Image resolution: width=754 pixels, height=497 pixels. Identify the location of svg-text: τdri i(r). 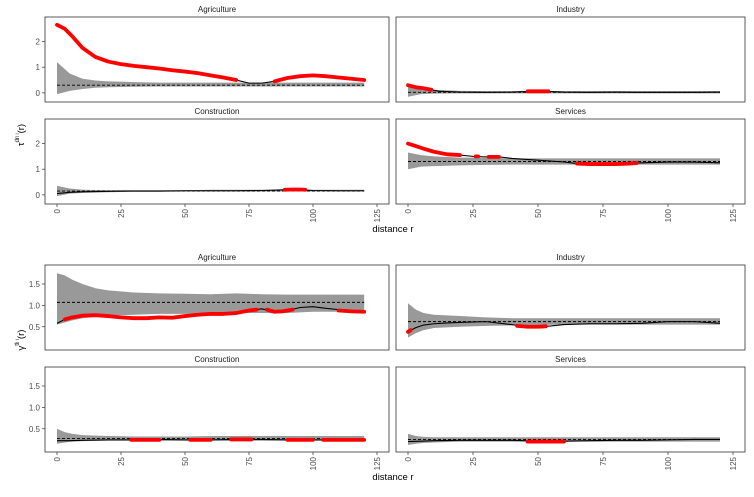
(21, 135).